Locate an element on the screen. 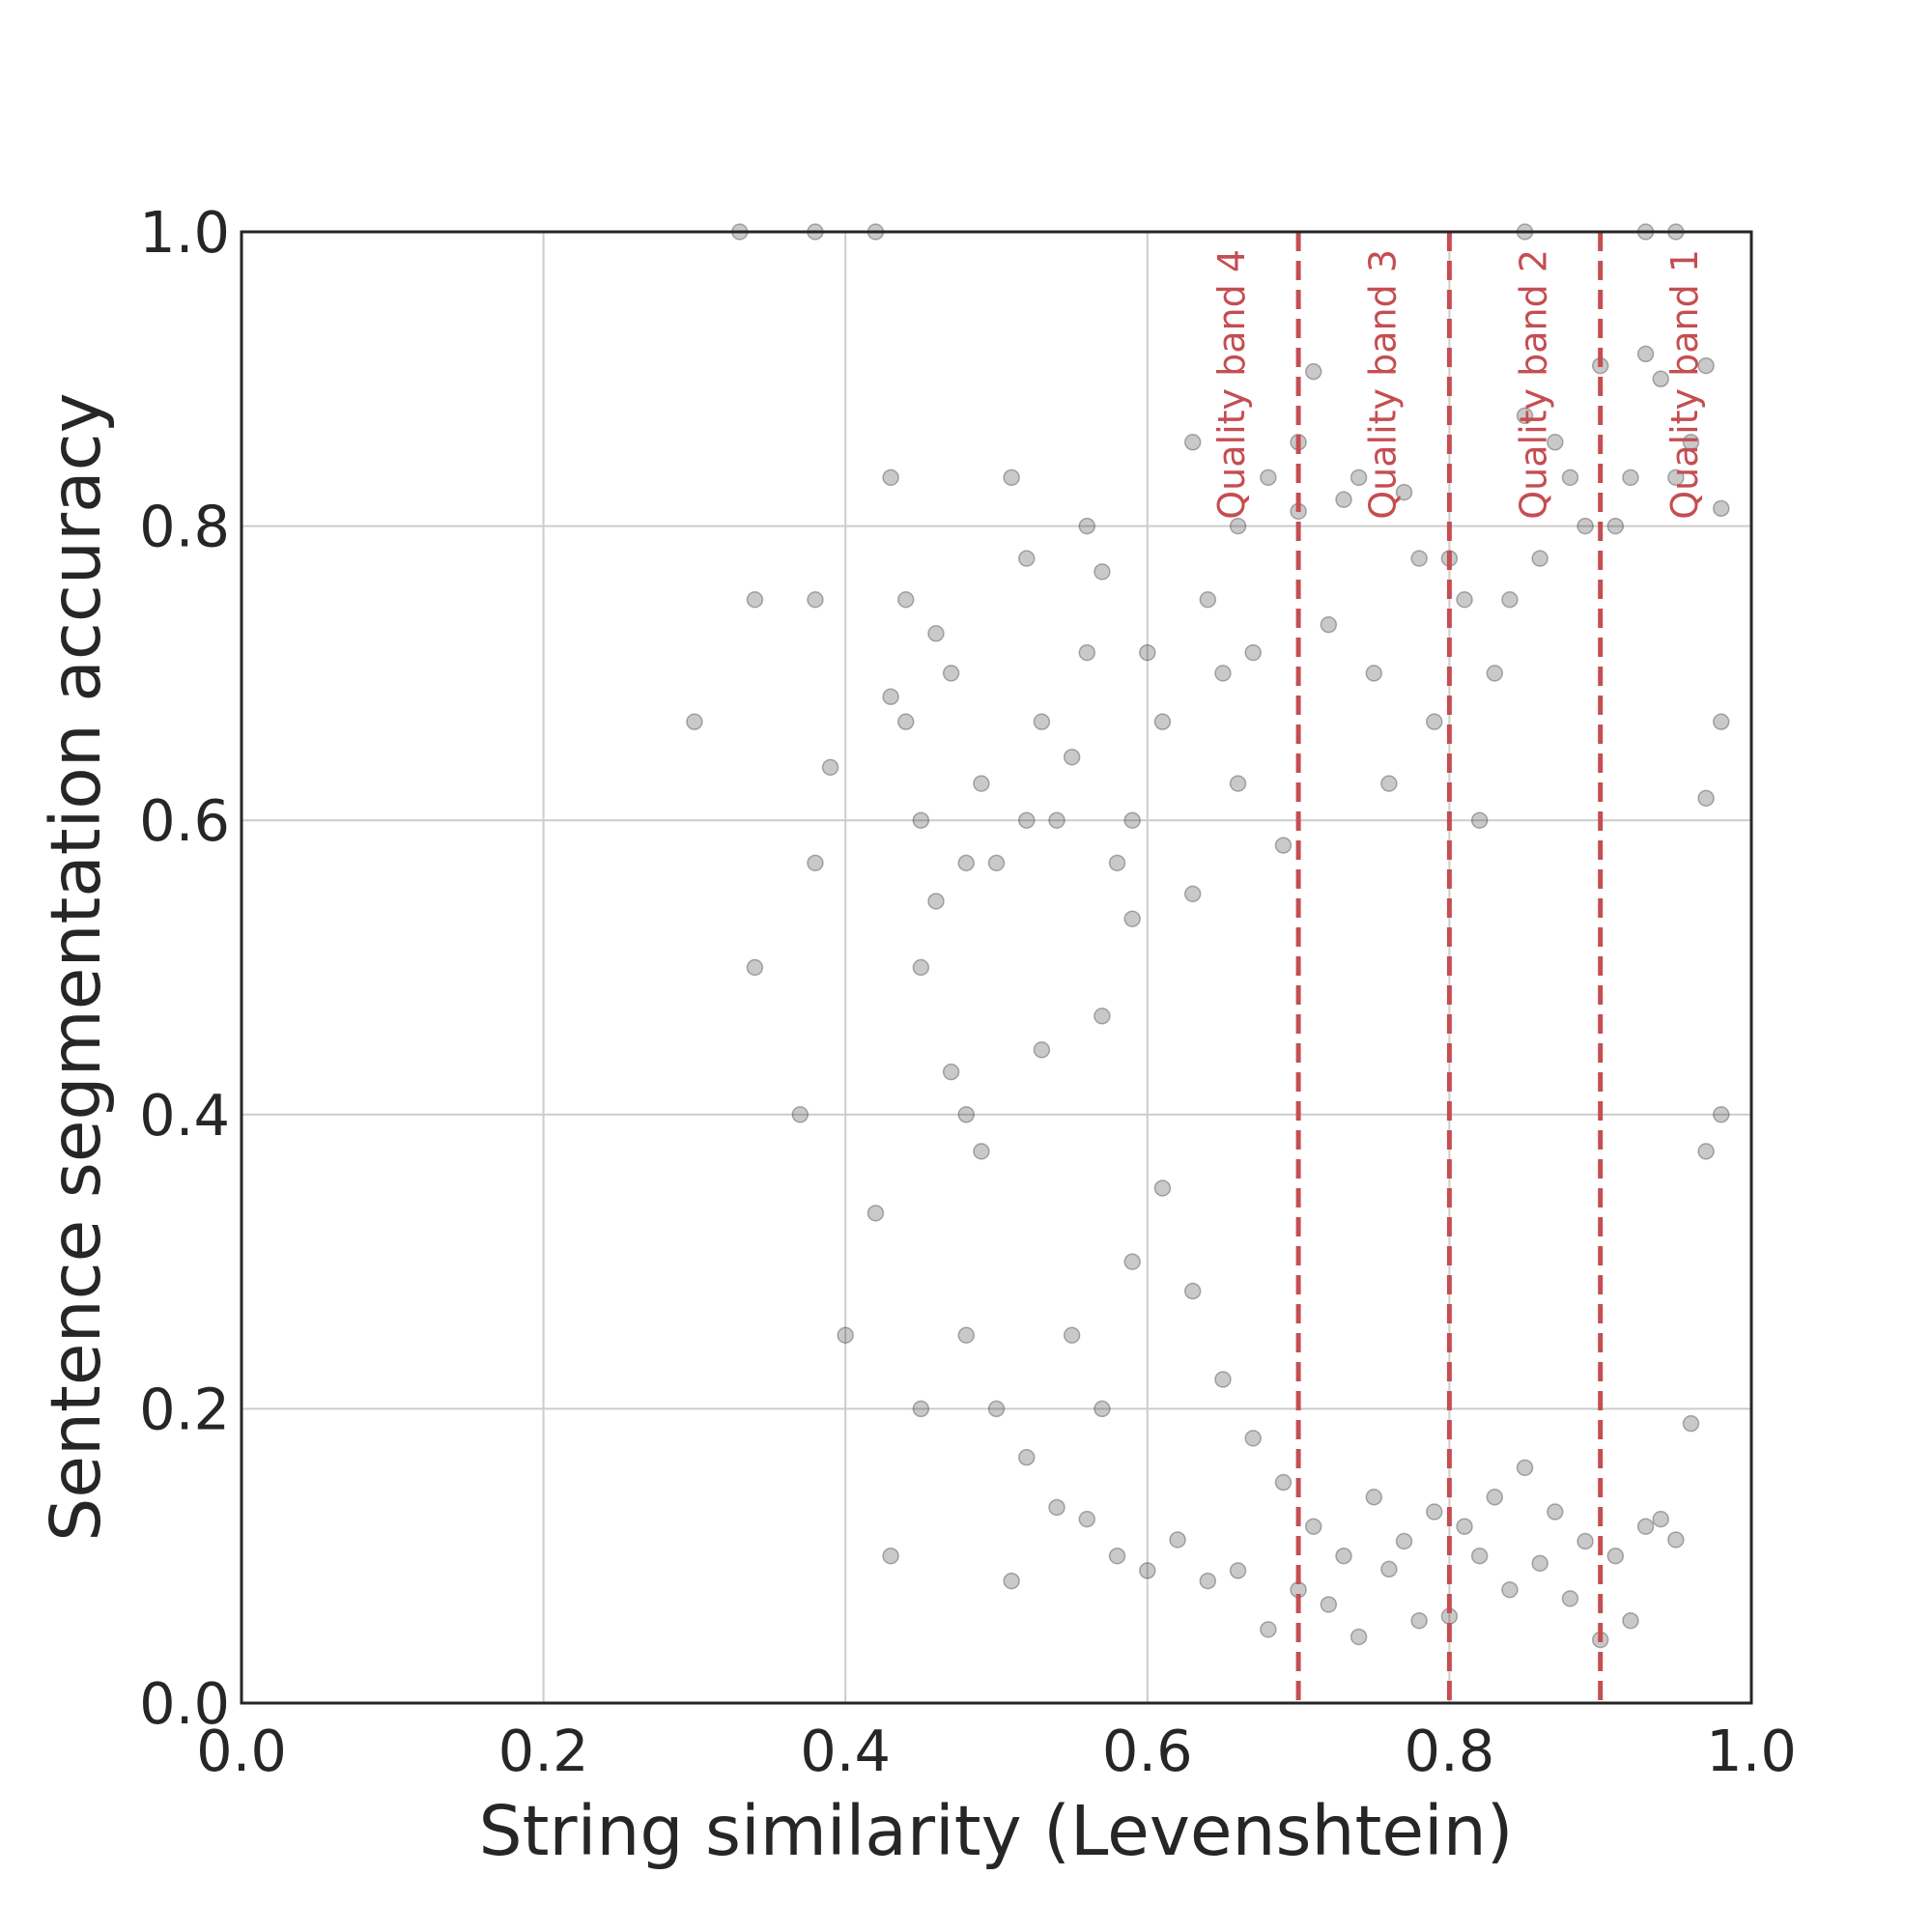  y-axis-title: Sentence segmentation accuracy is located at coordinates (76, 966).